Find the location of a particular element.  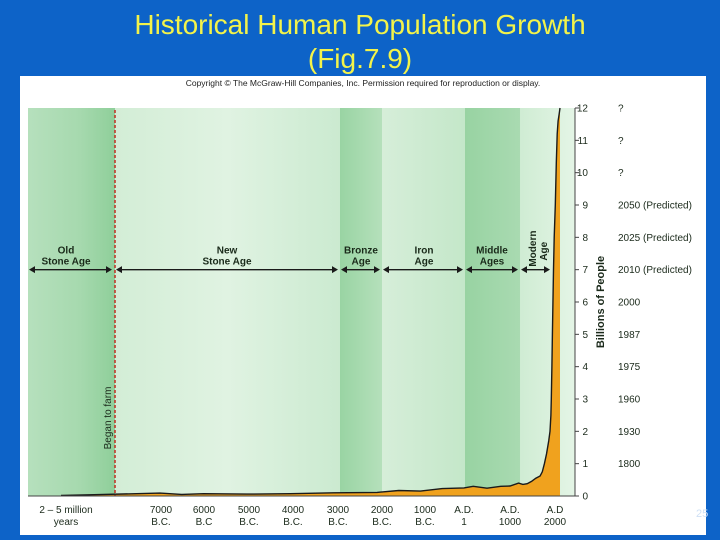

y-tick-label: 6 is located at coordinates (585, 303).